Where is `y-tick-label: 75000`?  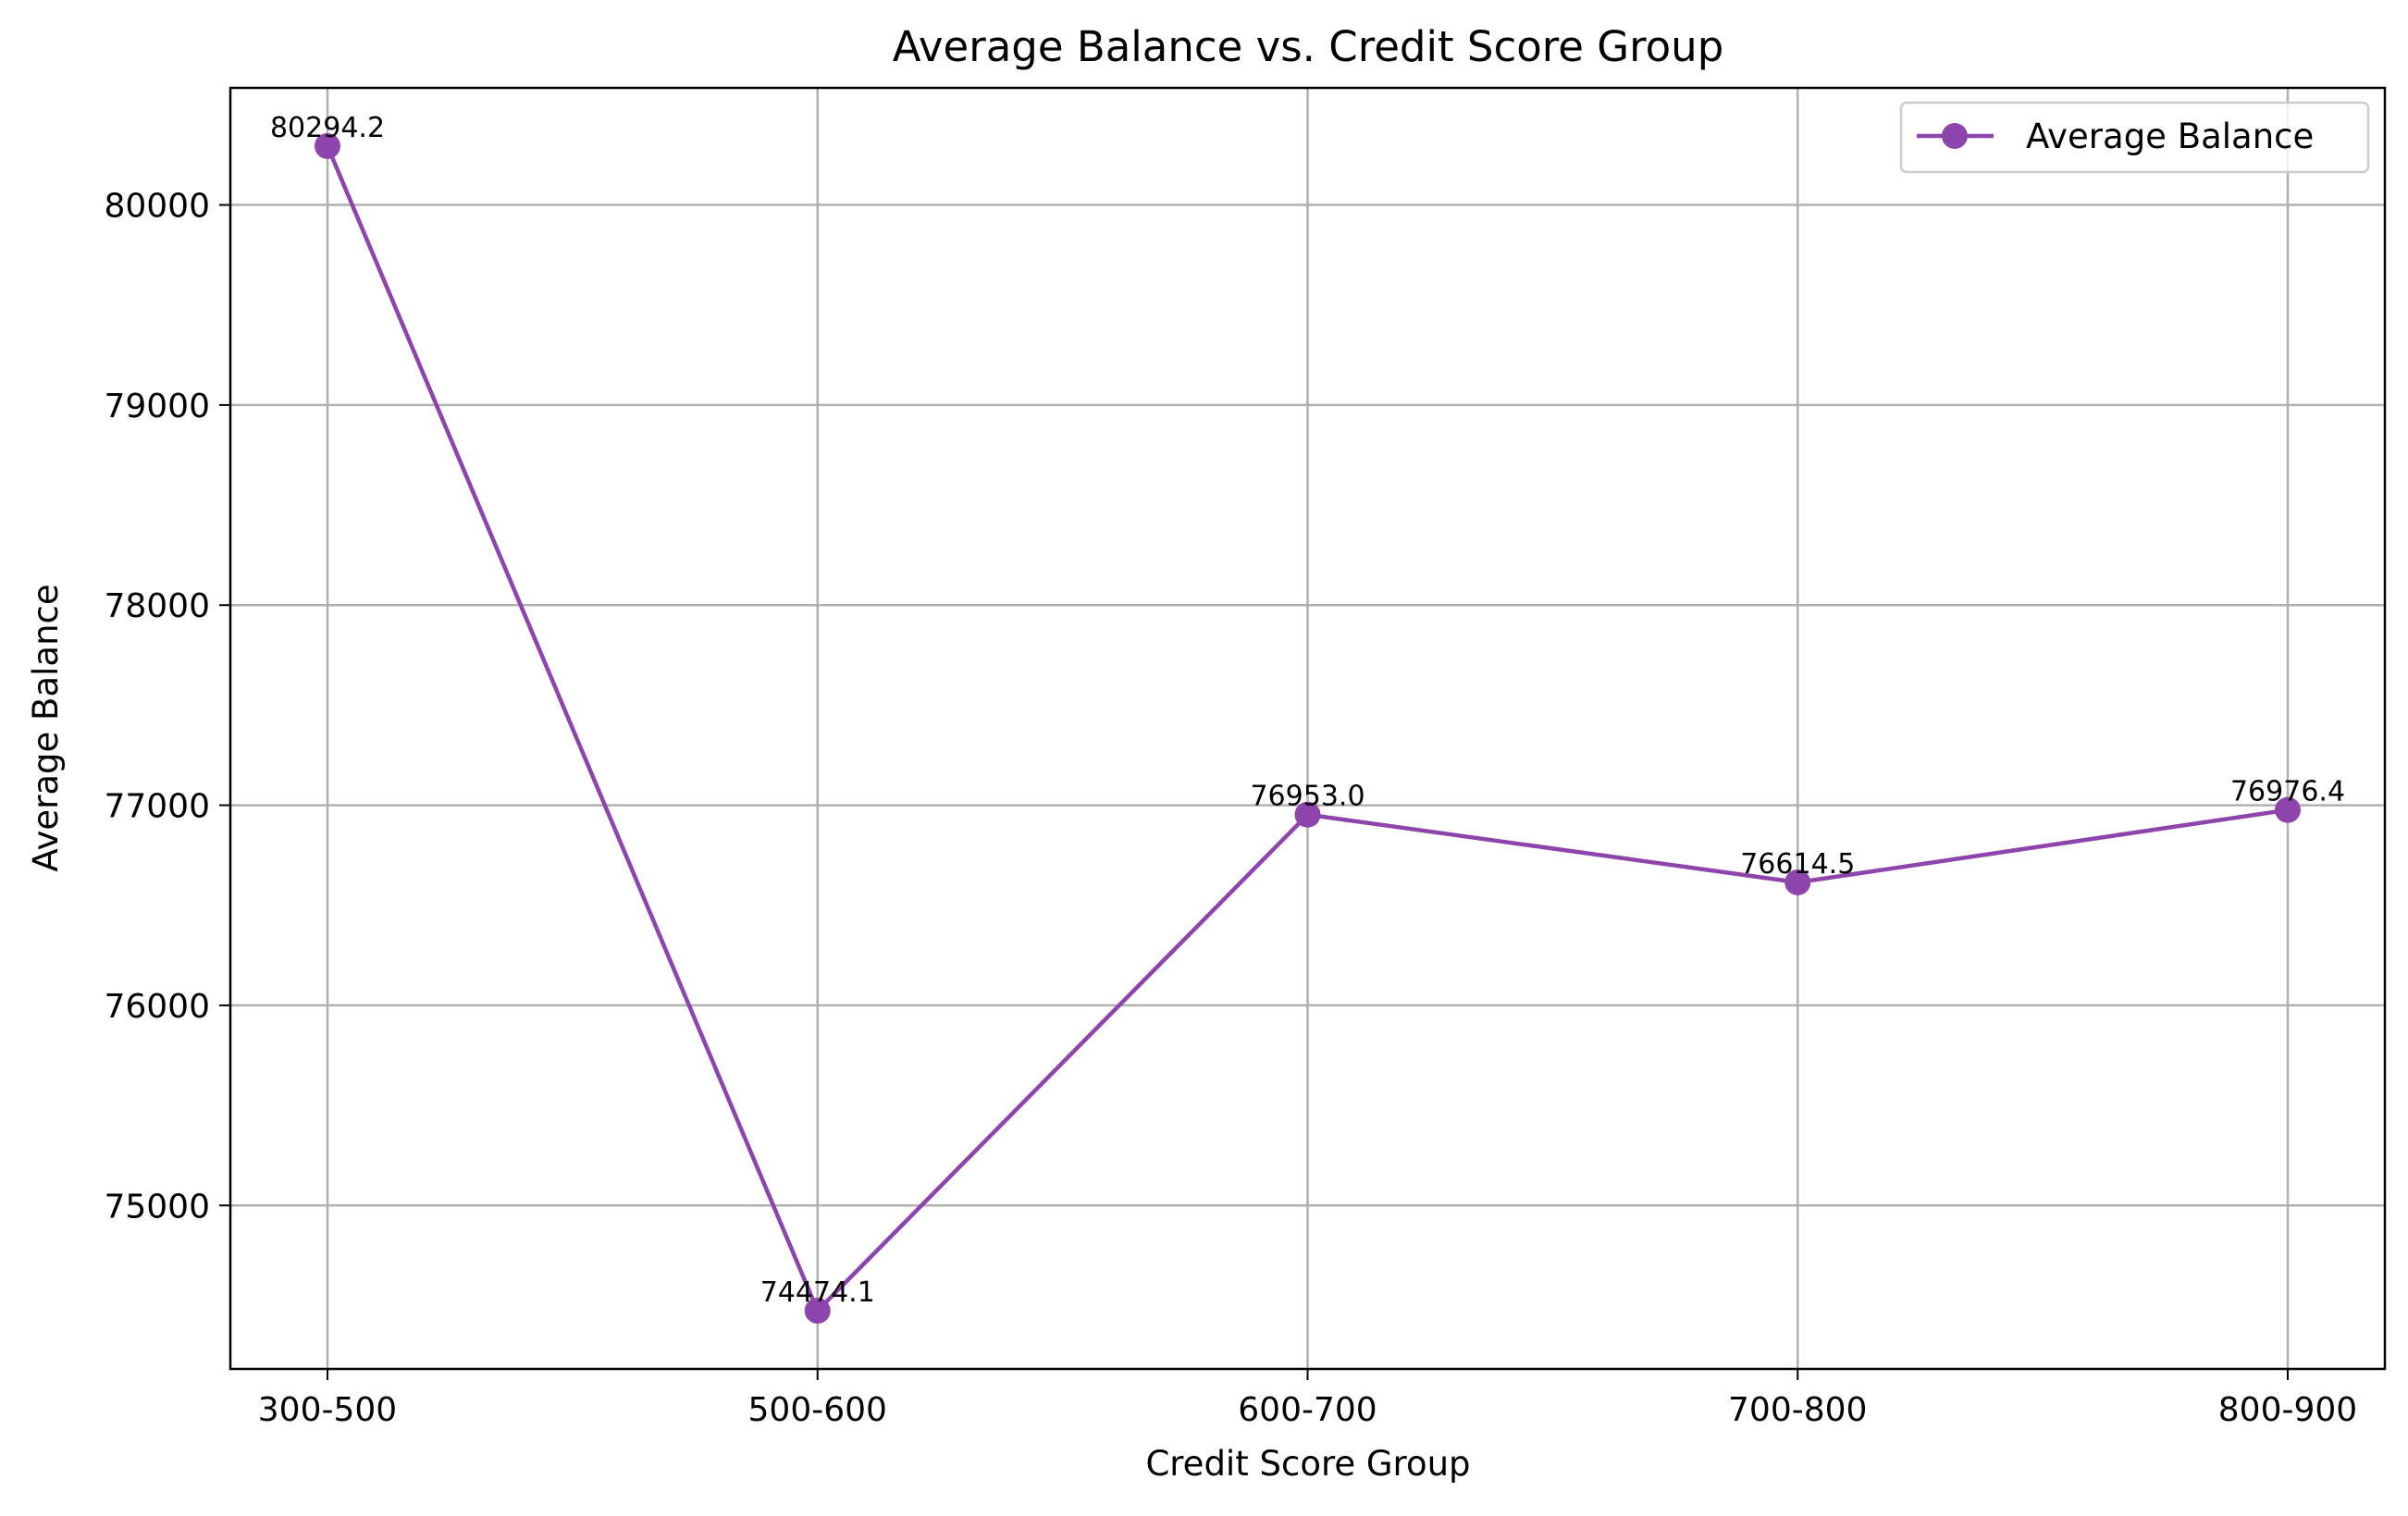
y-tick-label: 75000 is located at coordinates (157, 1207).